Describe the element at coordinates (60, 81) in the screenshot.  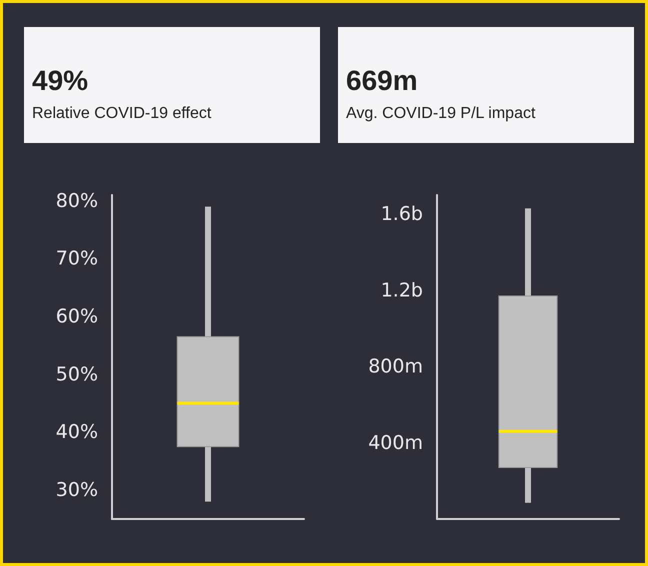
I see `text: 49%` at that location.